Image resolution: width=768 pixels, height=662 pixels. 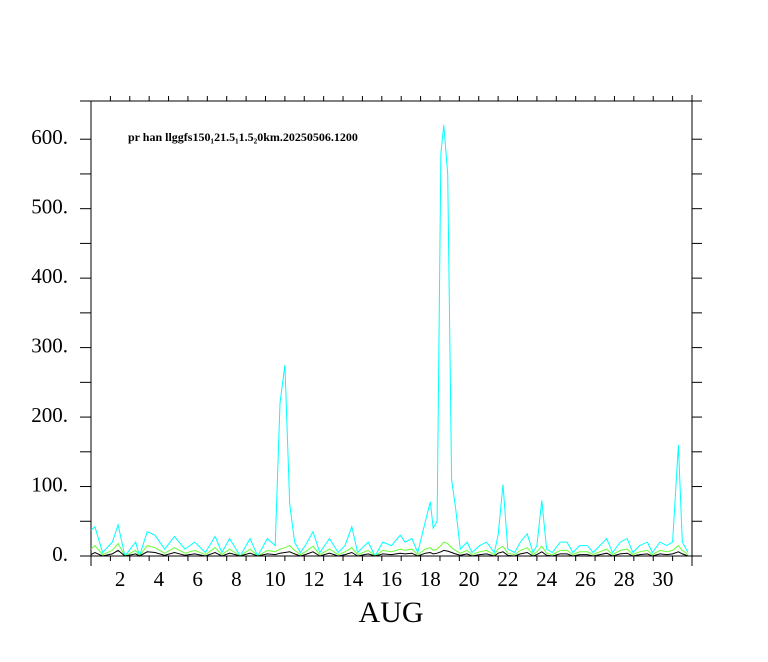 What do you see at coordinates (159, 579) in the screenshot?
I see `x-tick-label: 4` at bounding box center [159, 579].